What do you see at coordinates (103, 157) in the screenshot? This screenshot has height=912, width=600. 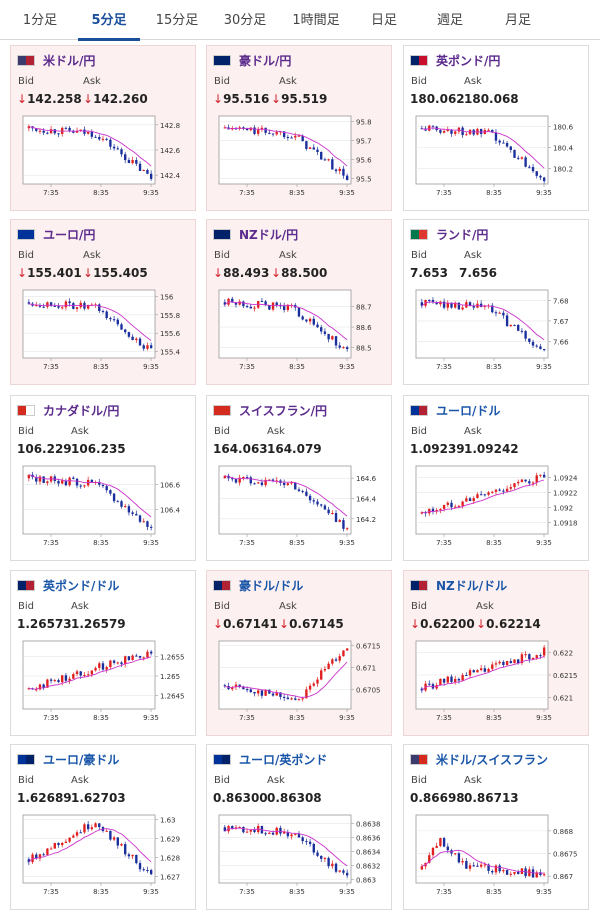 I see `price-chart: 142.8 142.6 142.4 7:35 8:35 9:35` at bounding box center [103, 157].